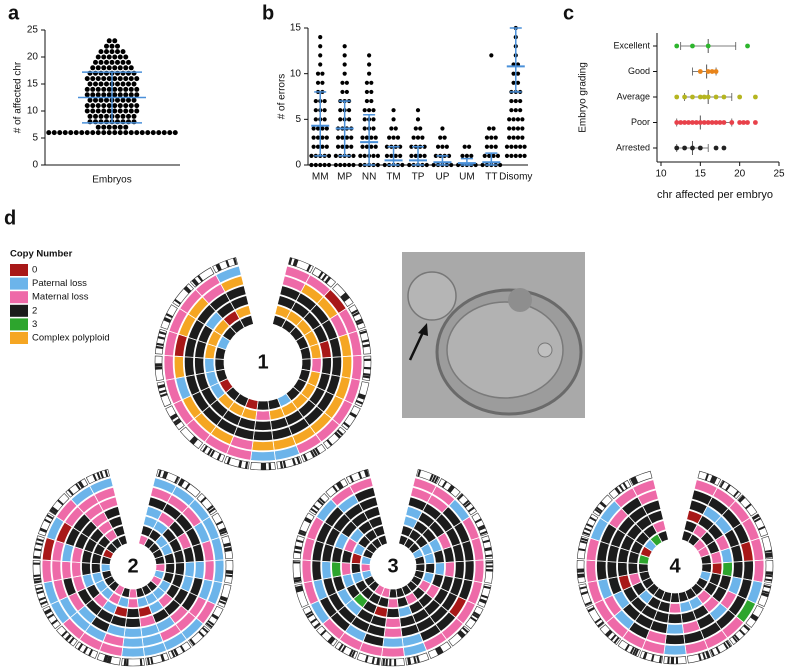  What do you see at coordinates (18, 97) in the screenshot?
I see `y-axis-label: # of affected chr` at bounding box center [18, 97].